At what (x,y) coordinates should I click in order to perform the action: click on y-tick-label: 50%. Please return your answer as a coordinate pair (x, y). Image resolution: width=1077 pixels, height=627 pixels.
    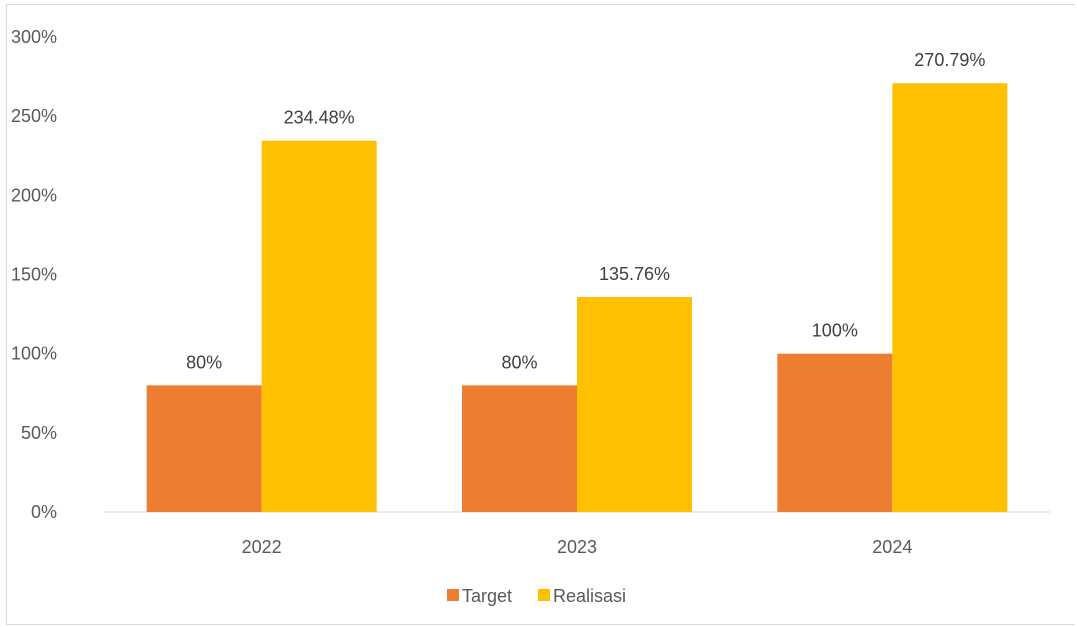
    Looking at the image, I should click on (39, 433).